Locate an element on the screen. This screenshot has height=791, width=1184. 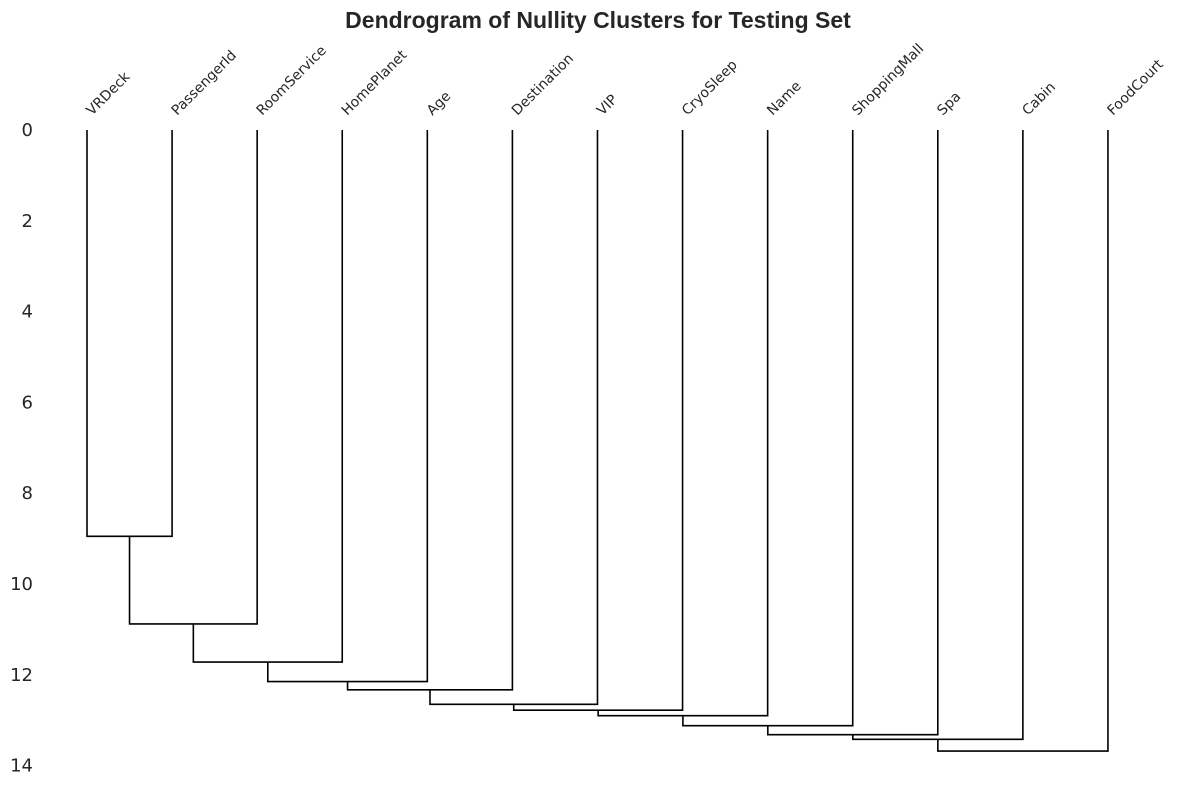
y-tick-label: 0 is located at coordinates (27, 130).